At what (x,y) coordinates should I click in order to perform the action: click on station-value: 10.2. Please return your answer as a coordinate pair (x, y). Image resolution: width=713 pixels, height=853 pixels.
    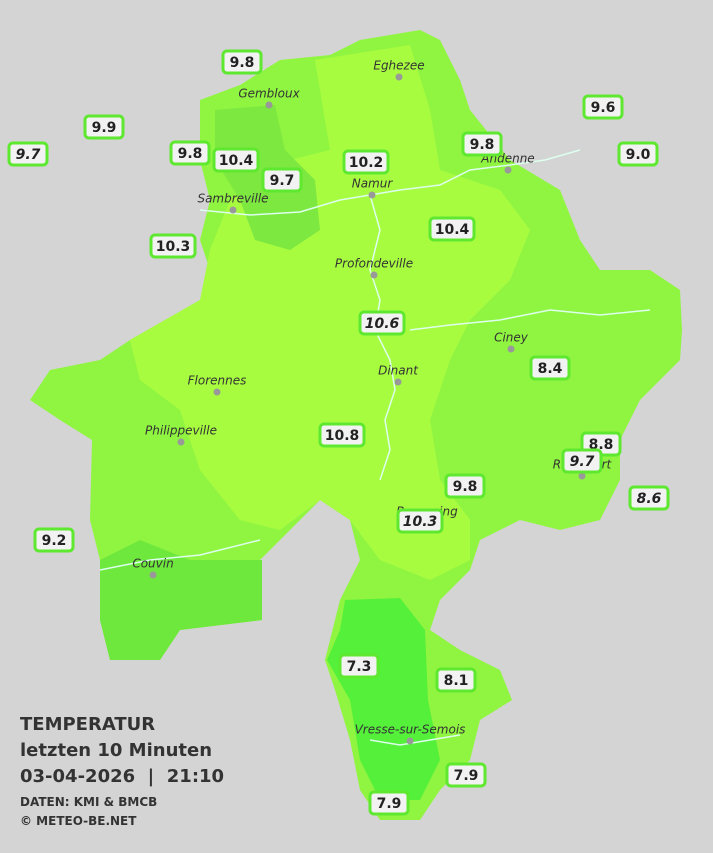
    Looking at the image, I should click on (366, 163).